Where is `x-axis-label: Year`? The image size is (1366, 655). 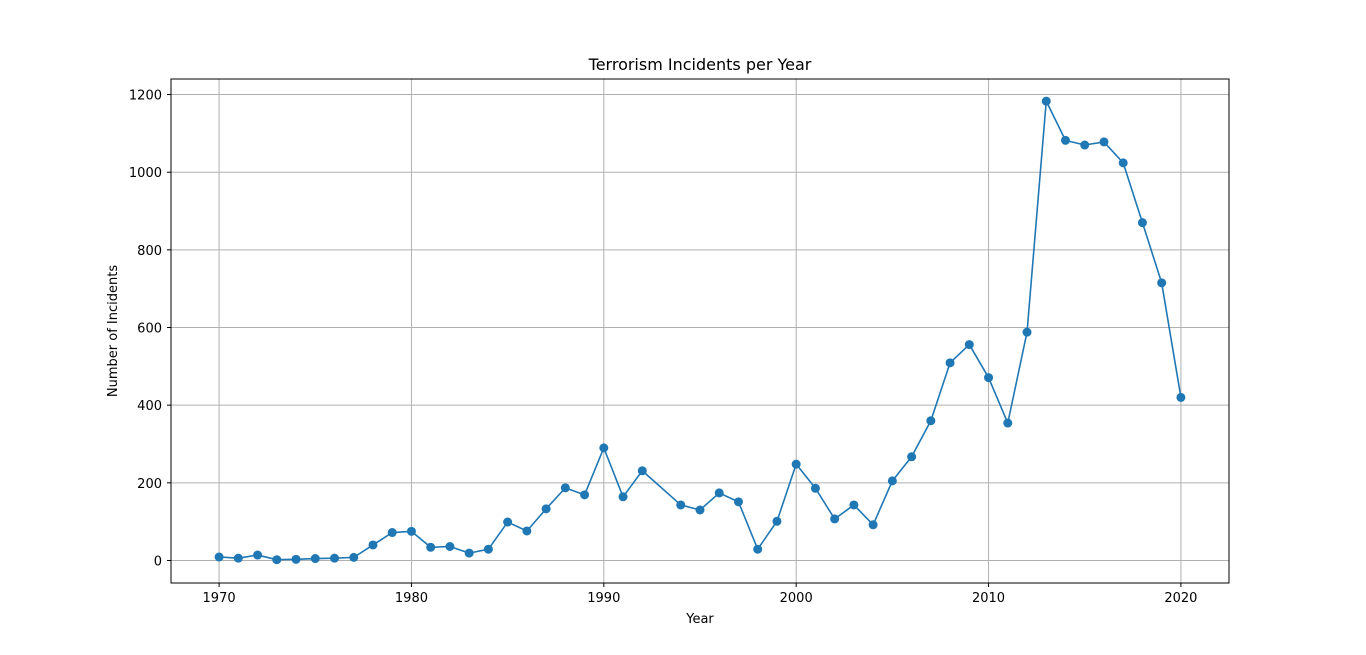 x-axis-label: Year is located at coordinates (699, 619).